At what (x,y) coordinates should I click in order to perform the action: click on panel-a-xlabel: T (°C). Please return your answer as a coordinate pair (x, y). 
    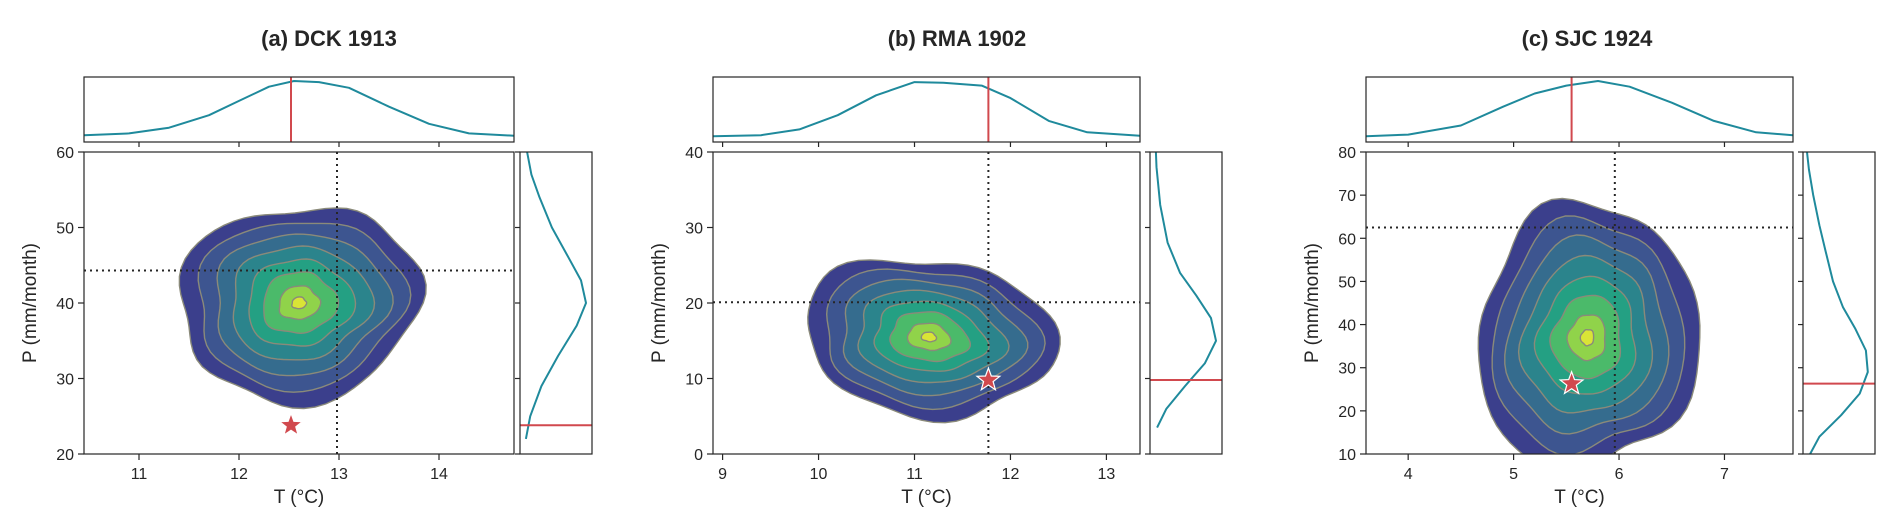
    Looking at the image, I should click on (299, 497).